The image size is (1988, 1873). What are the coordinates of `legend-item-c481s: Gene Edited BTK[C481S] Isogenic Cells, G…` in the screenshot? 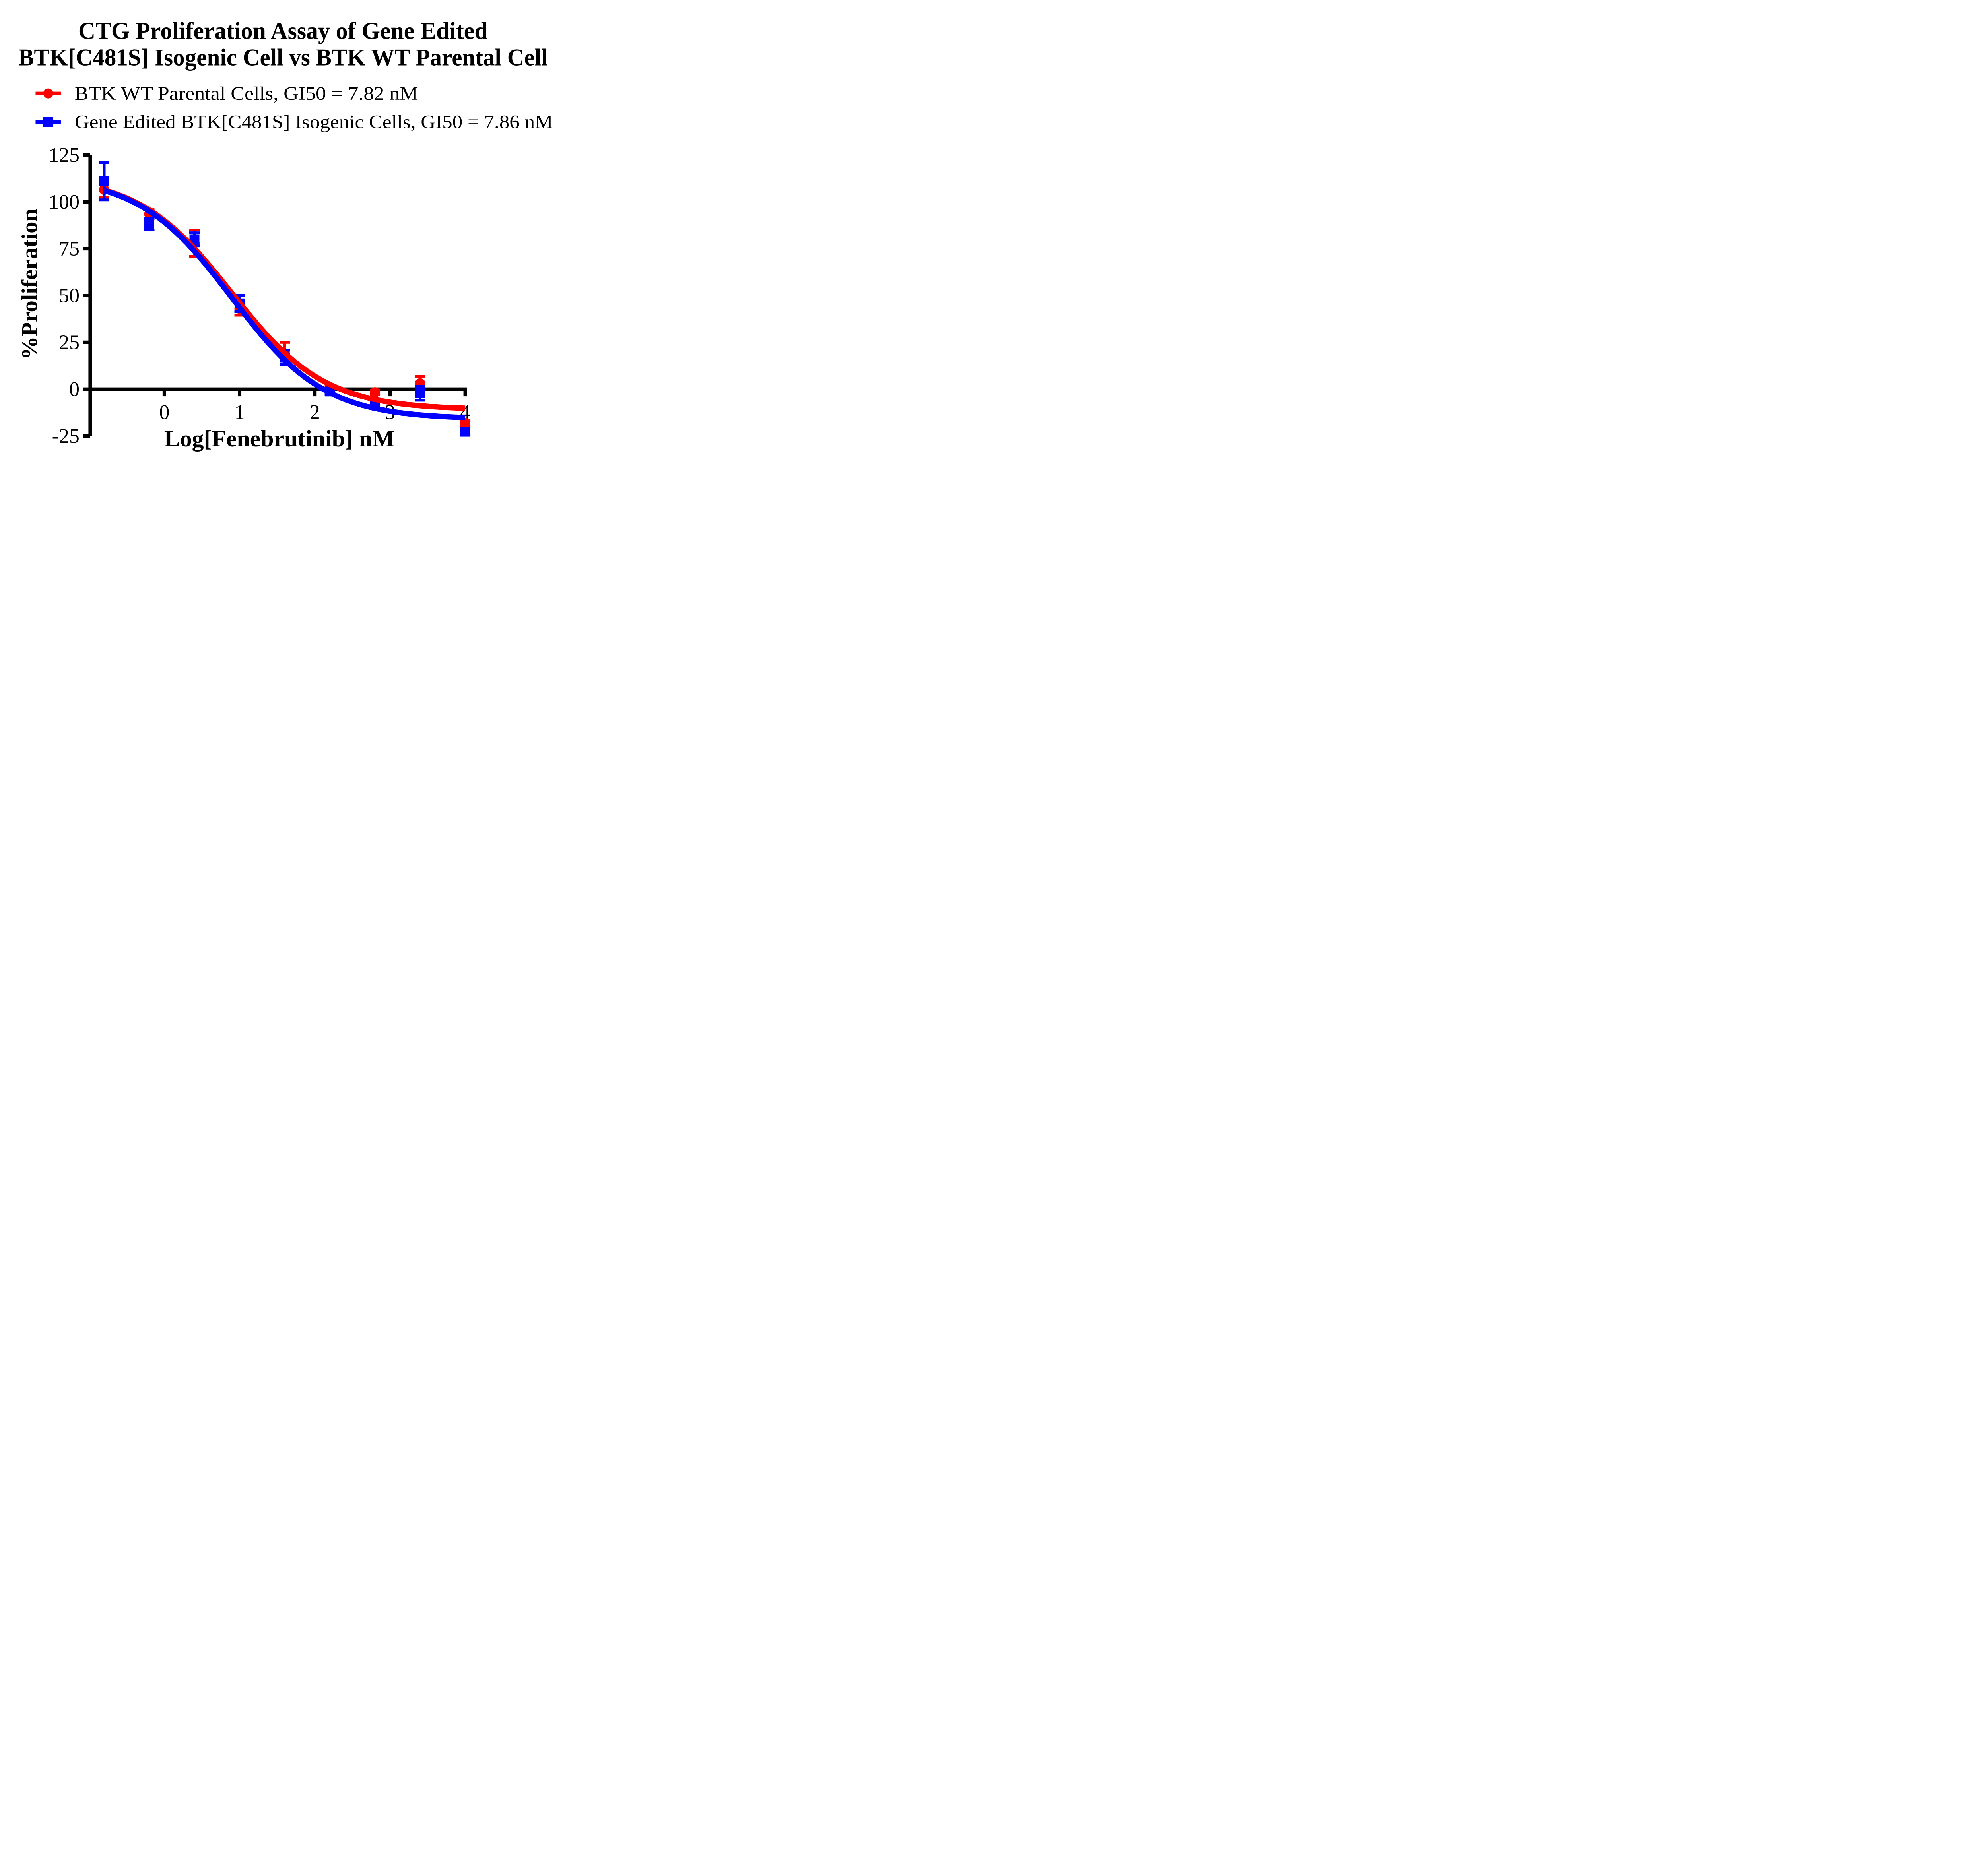 It's located at (294, 122).